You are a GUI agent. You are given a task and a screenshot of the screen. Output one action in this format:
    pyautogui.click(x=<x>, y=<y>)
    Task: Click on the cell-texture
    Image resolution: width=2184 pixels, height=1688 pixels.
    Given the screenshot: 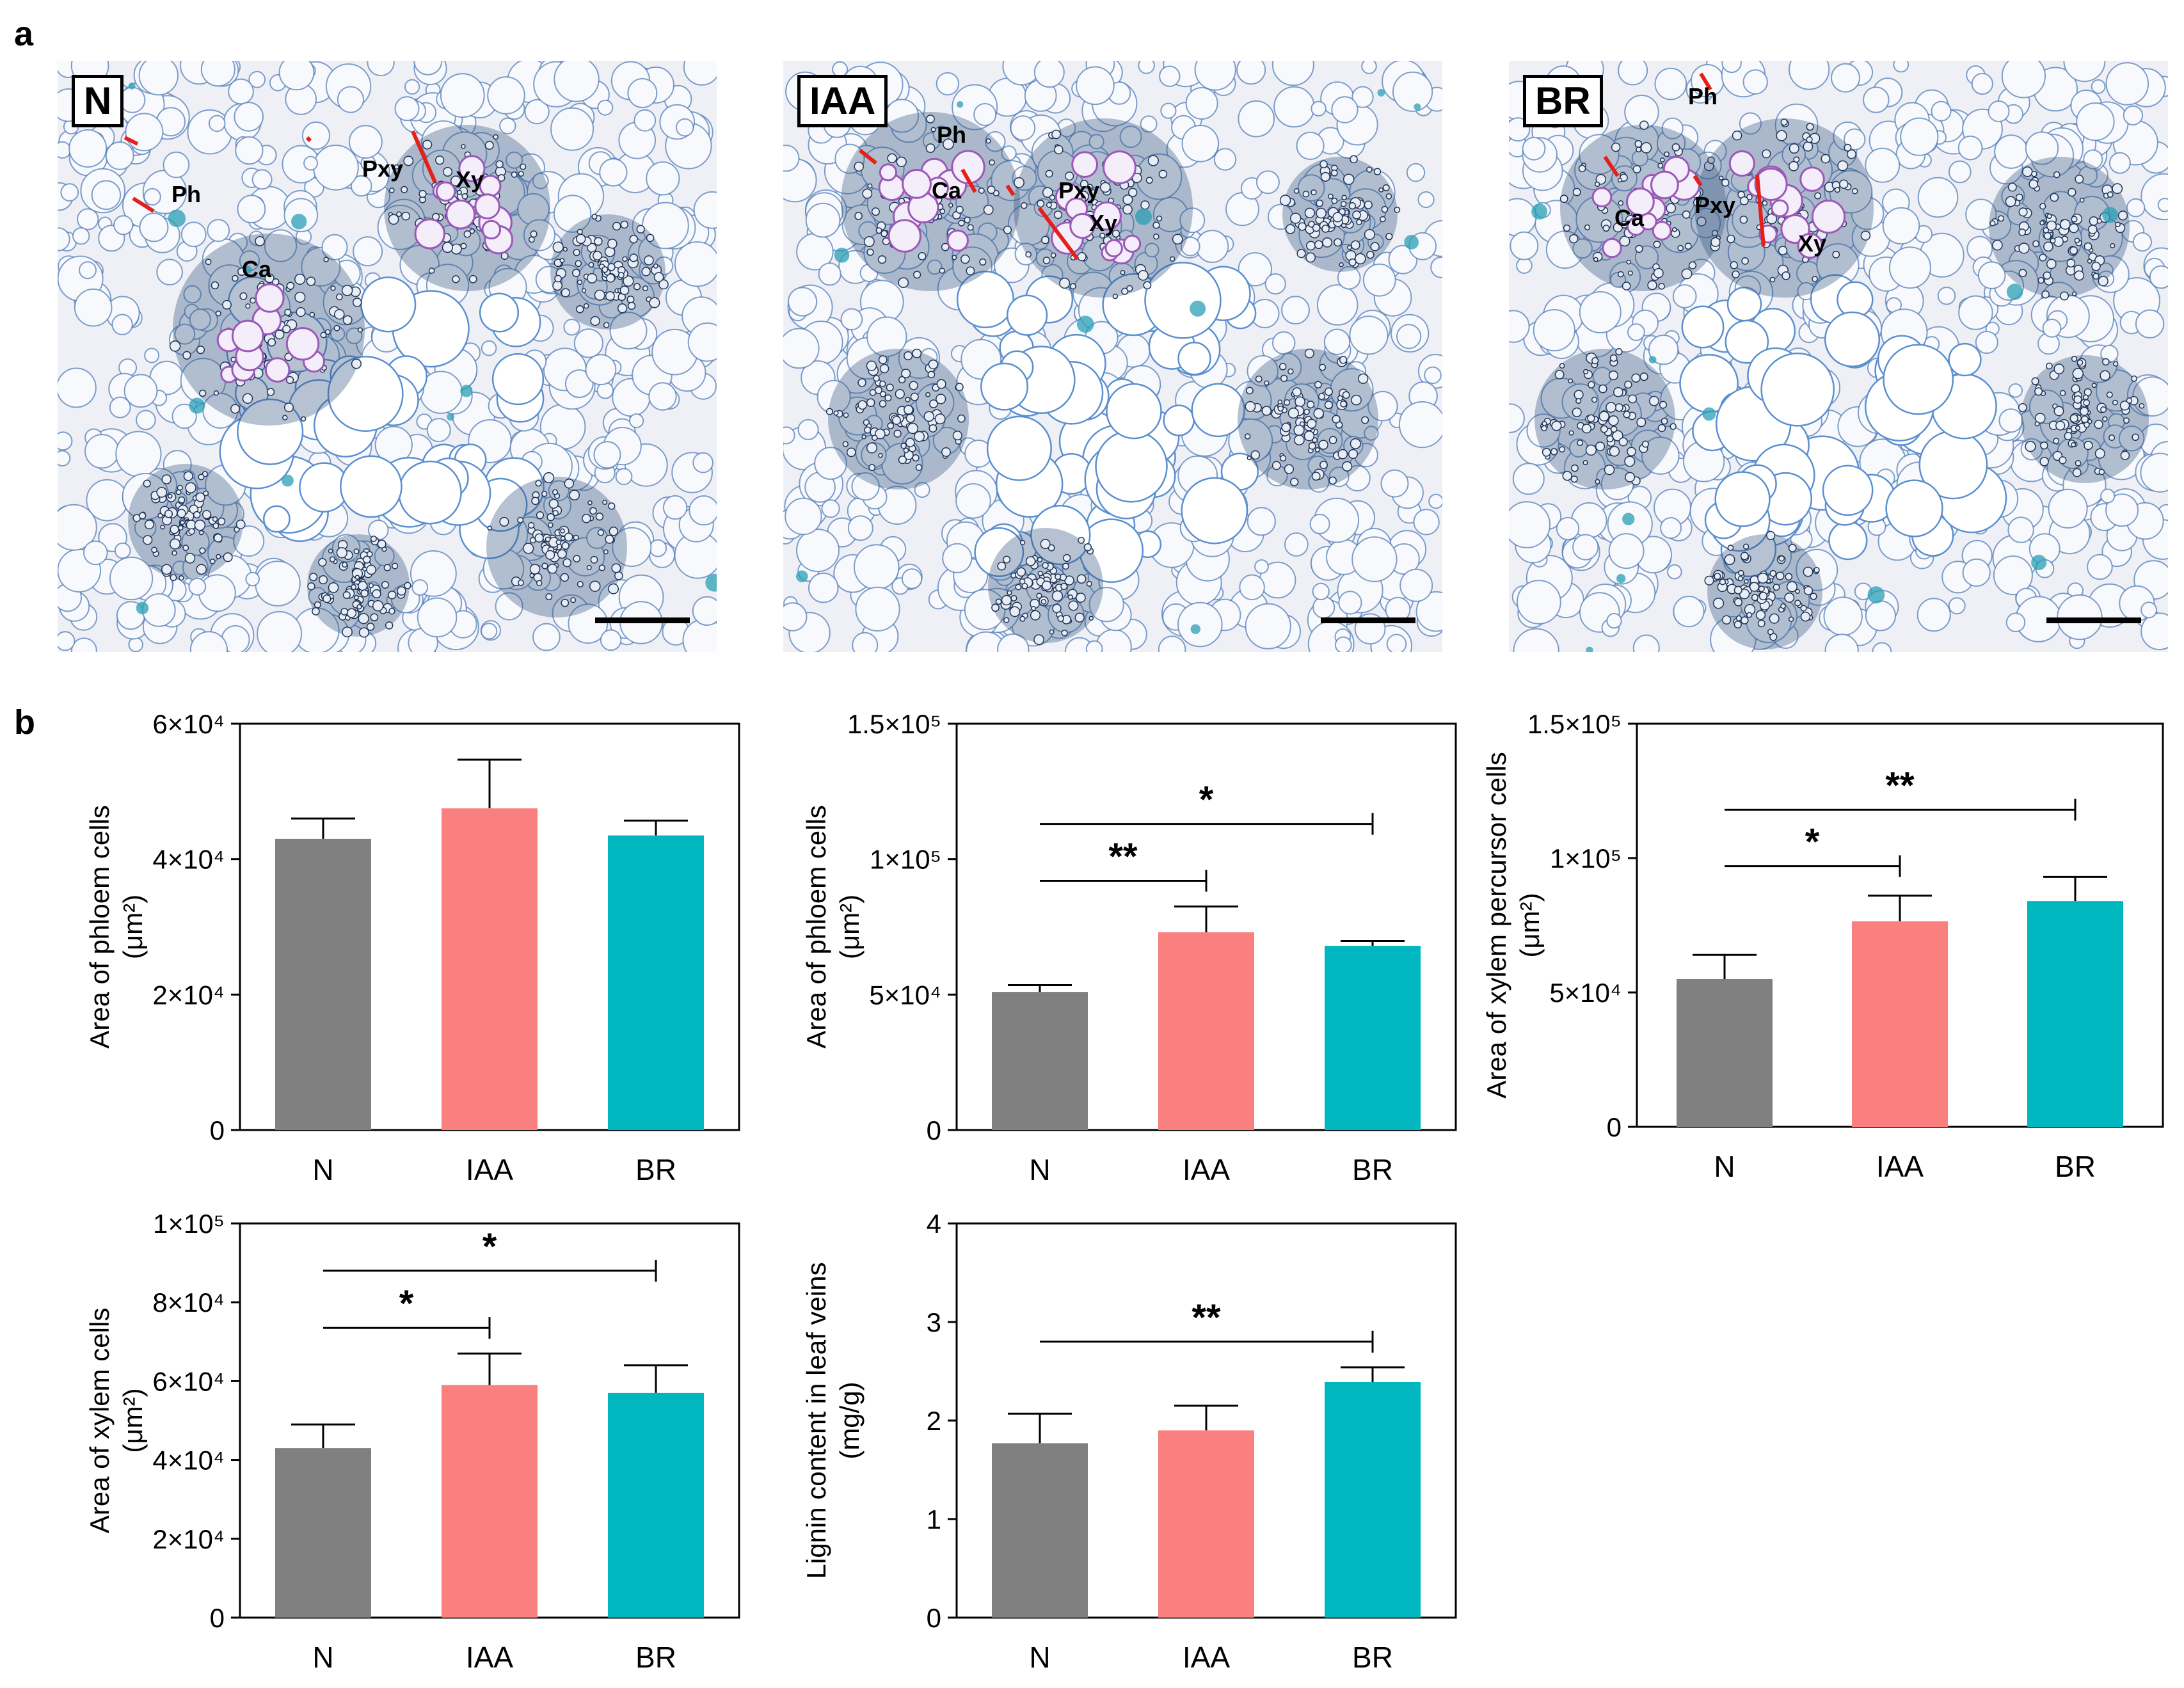 What is the action you would take?
    pyautogui.click(x=387, y=356)
    